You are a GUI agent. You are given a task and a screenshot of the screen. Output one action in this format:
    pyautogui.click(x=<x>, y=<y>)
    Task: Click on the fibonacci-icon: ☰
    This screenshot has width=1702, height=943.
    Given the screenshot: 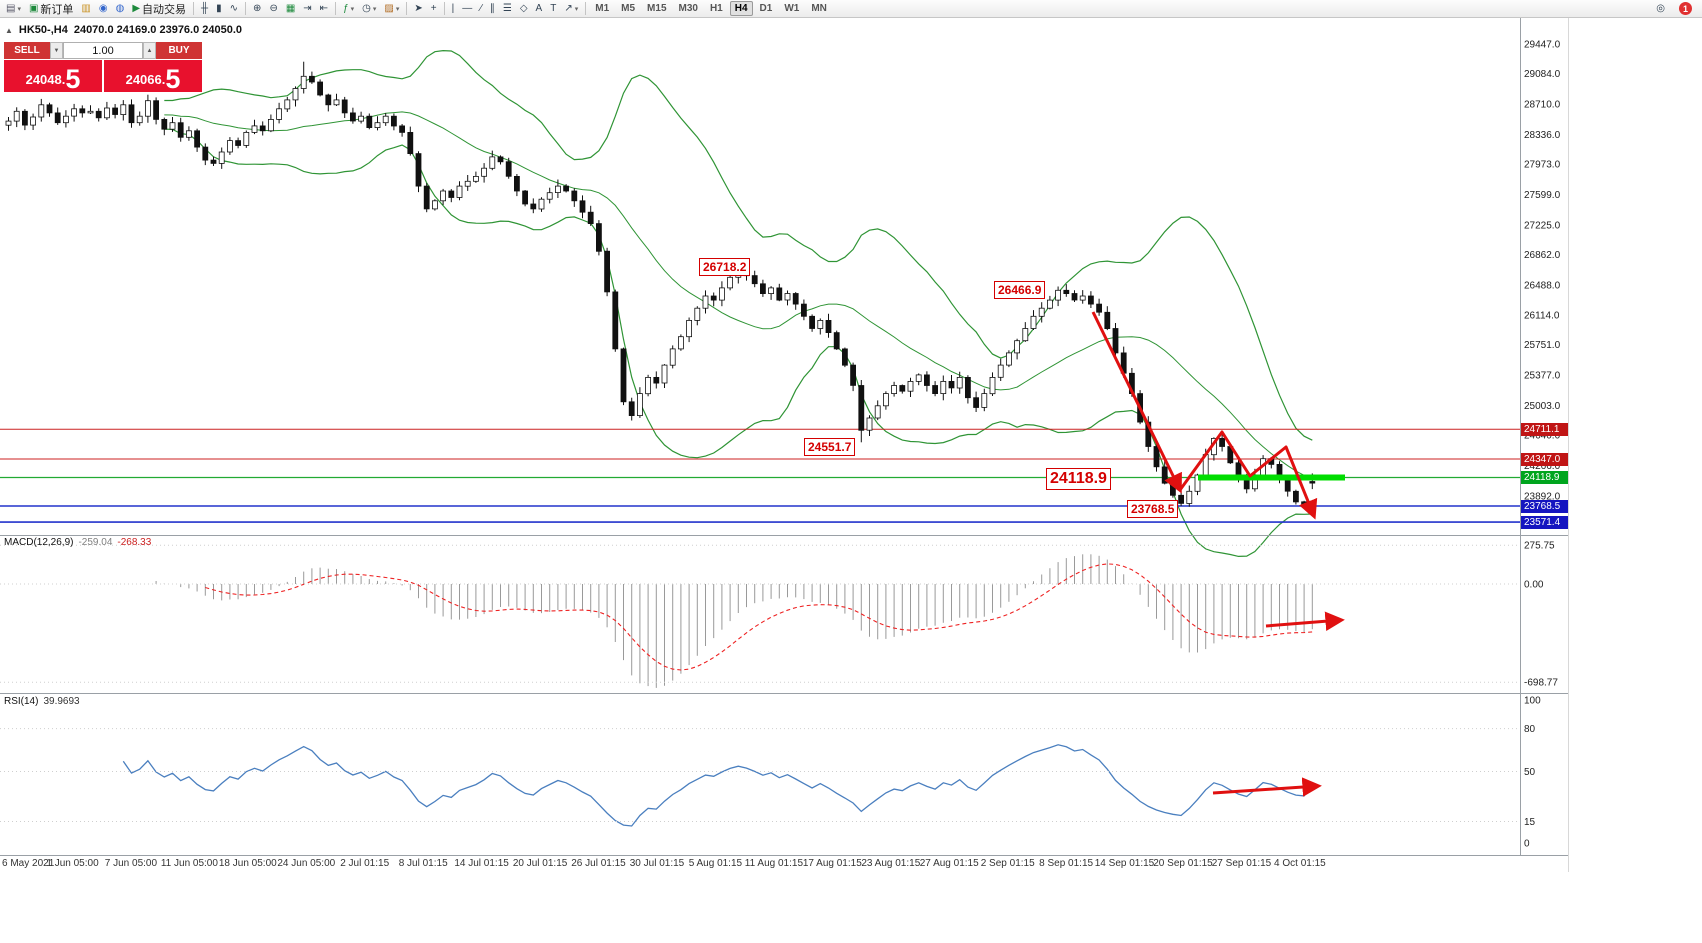 What is the action you would take?
    pyautogui.click(x=507, y=8)
    